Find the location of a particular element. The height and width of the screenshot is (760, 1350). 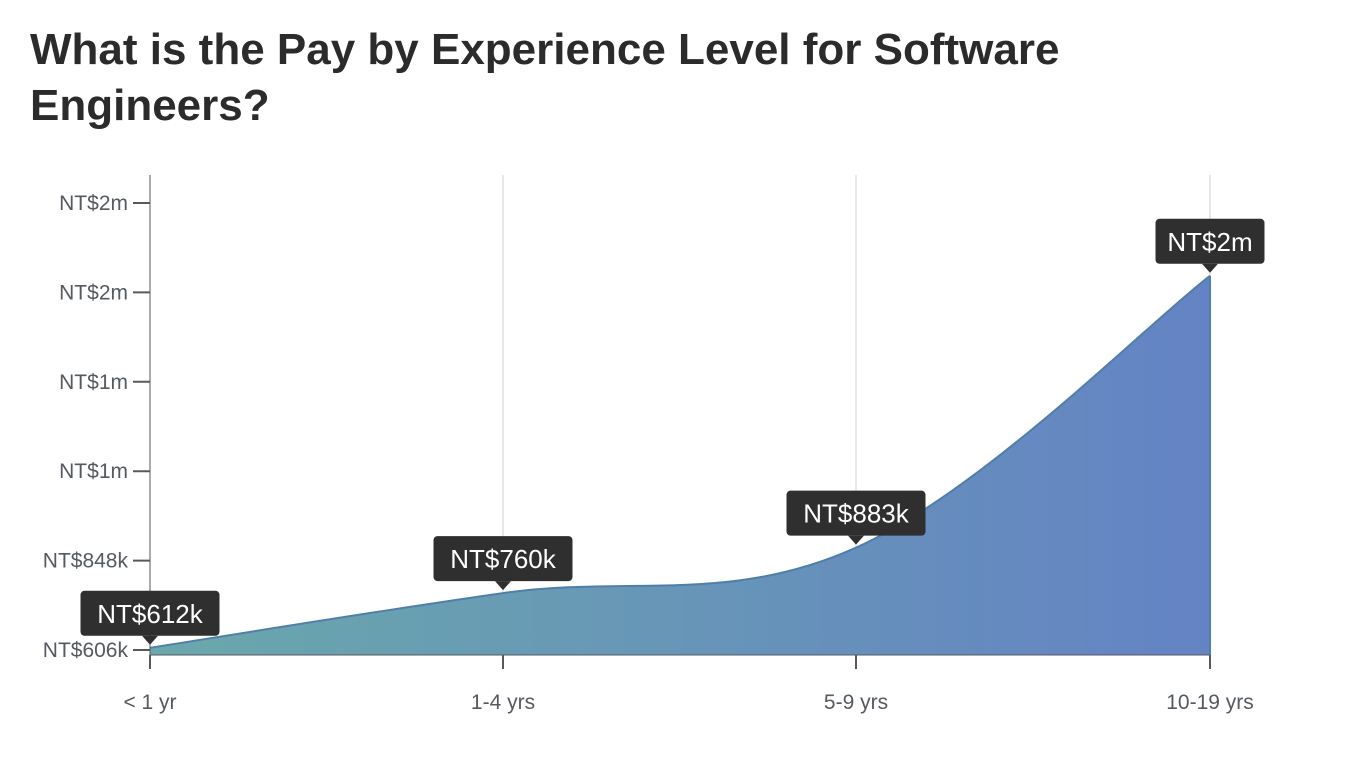

y-tick-label: NT$848k is located at coordinates (86, 561).